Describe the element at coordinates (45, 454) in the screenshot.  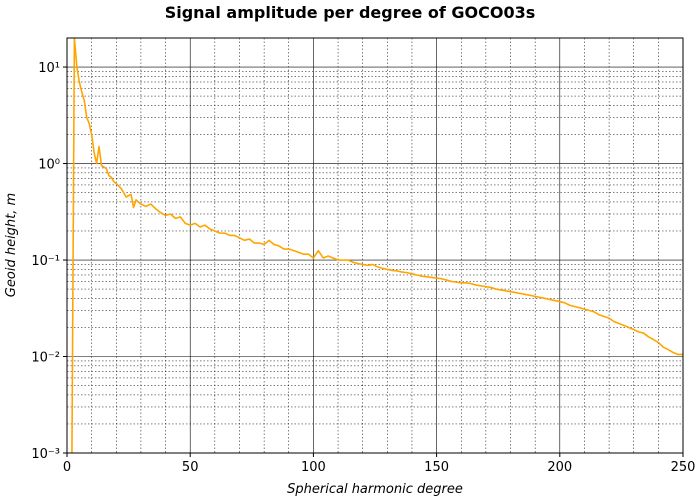
I see `y-tick-label: 10⁻³` at that location.